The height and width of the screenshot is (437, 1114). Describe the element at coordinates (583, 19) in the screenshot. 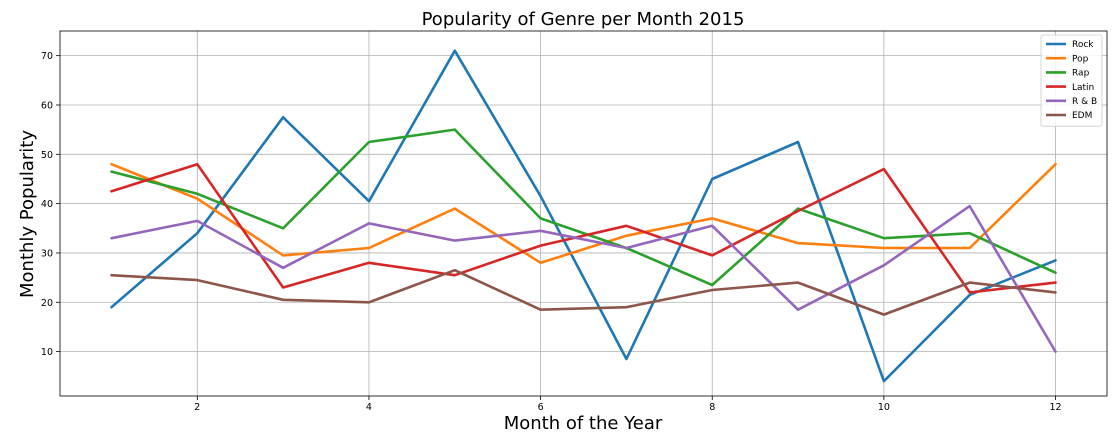

I see `chart-title: Popularity of Genre per Month 2015` at that location.